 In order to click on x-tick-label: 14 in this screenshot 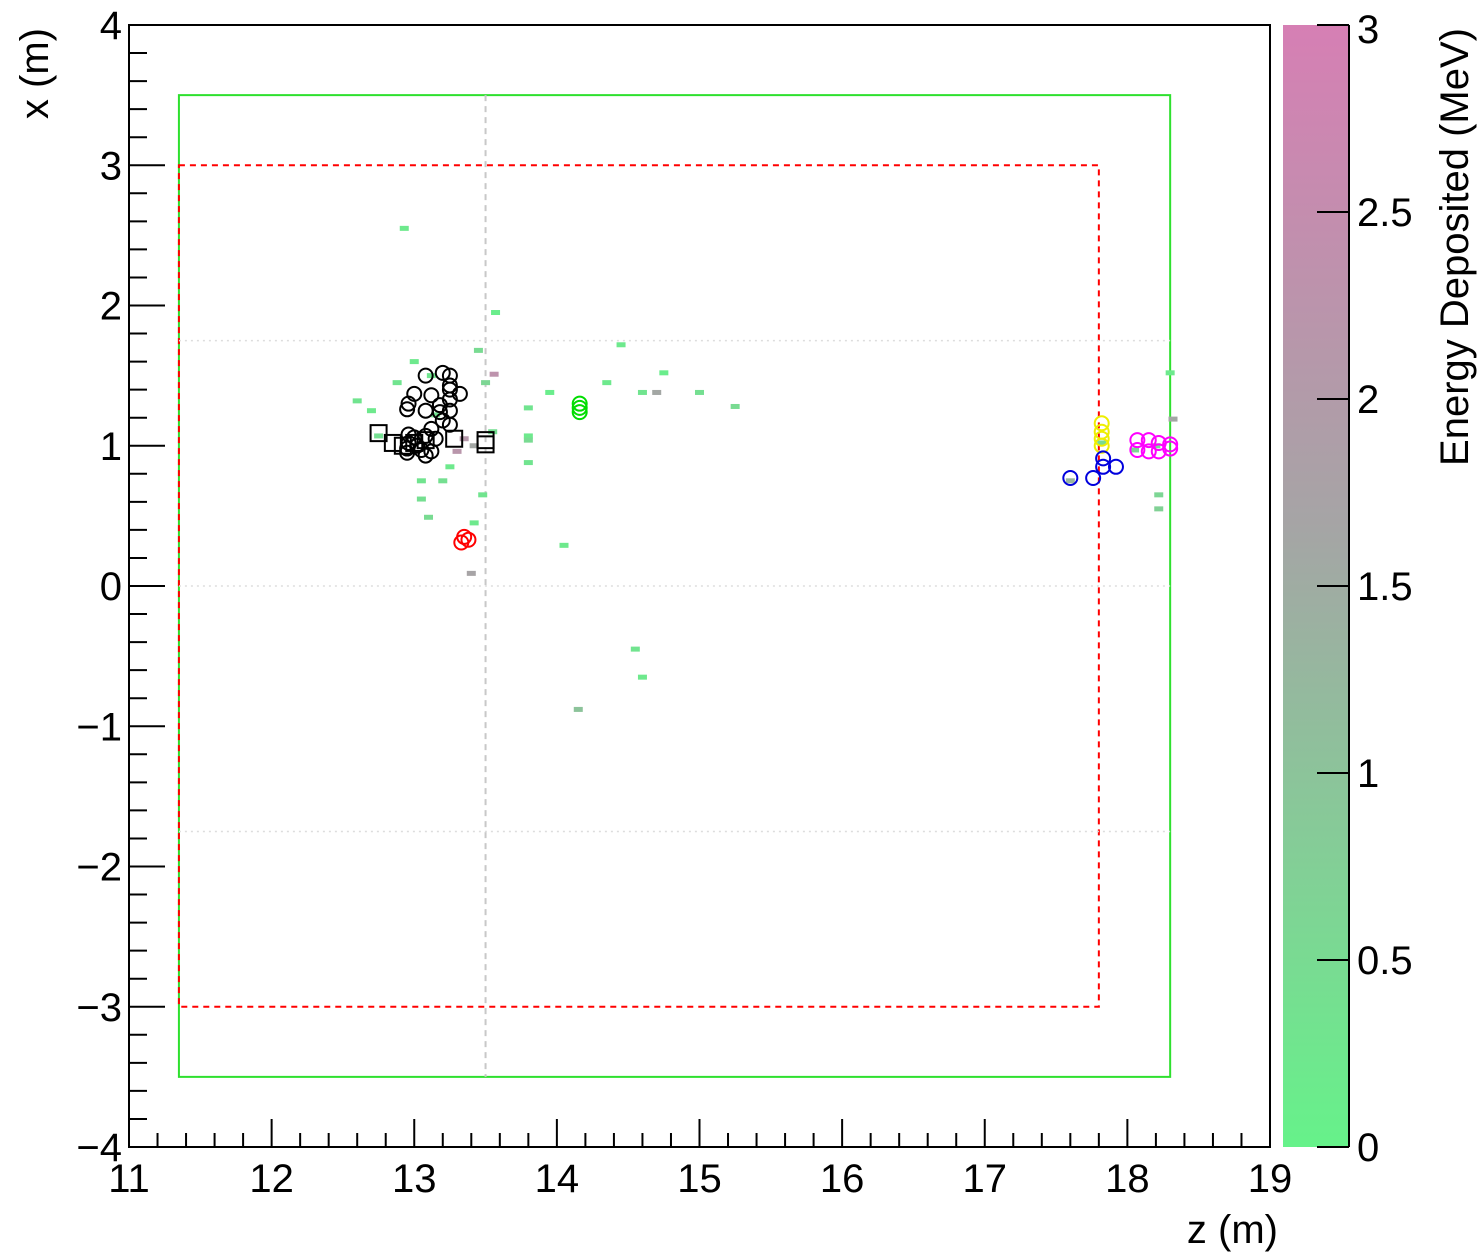, I will do `click(557, 1179)`.